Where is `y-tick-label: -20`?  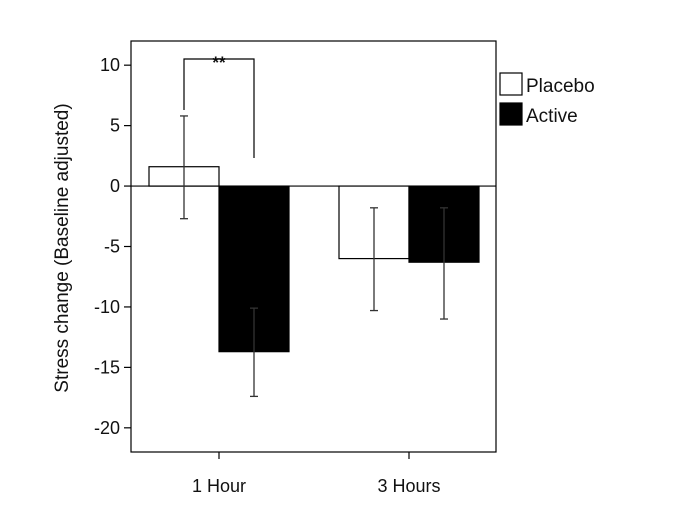 y-tick-label: -20 is located at coordinates (107, 428).